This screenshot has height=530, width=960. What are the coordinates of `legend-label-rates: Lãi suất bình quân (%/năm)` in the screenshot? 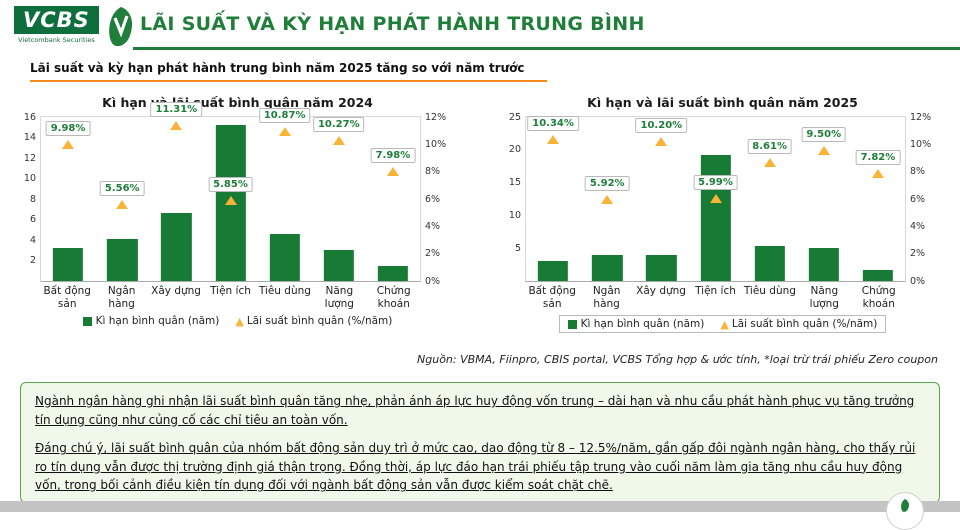 It's located at (804, 324).